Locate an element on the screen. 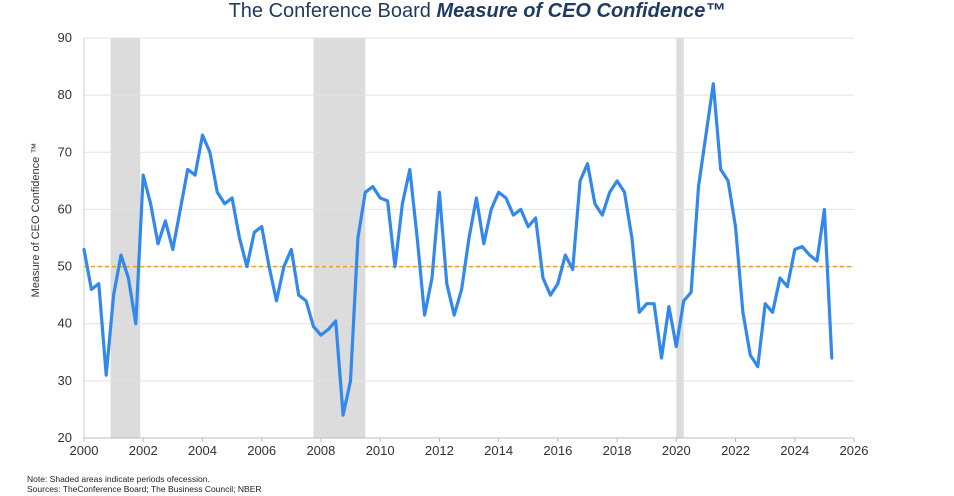  y-tick-label-60: 60 is located at coordinates (65, 208).